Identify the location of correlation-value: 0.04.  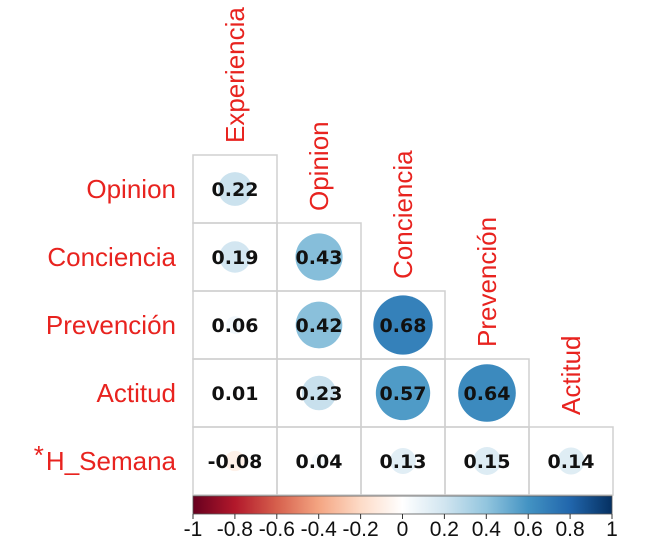
(319, 462).